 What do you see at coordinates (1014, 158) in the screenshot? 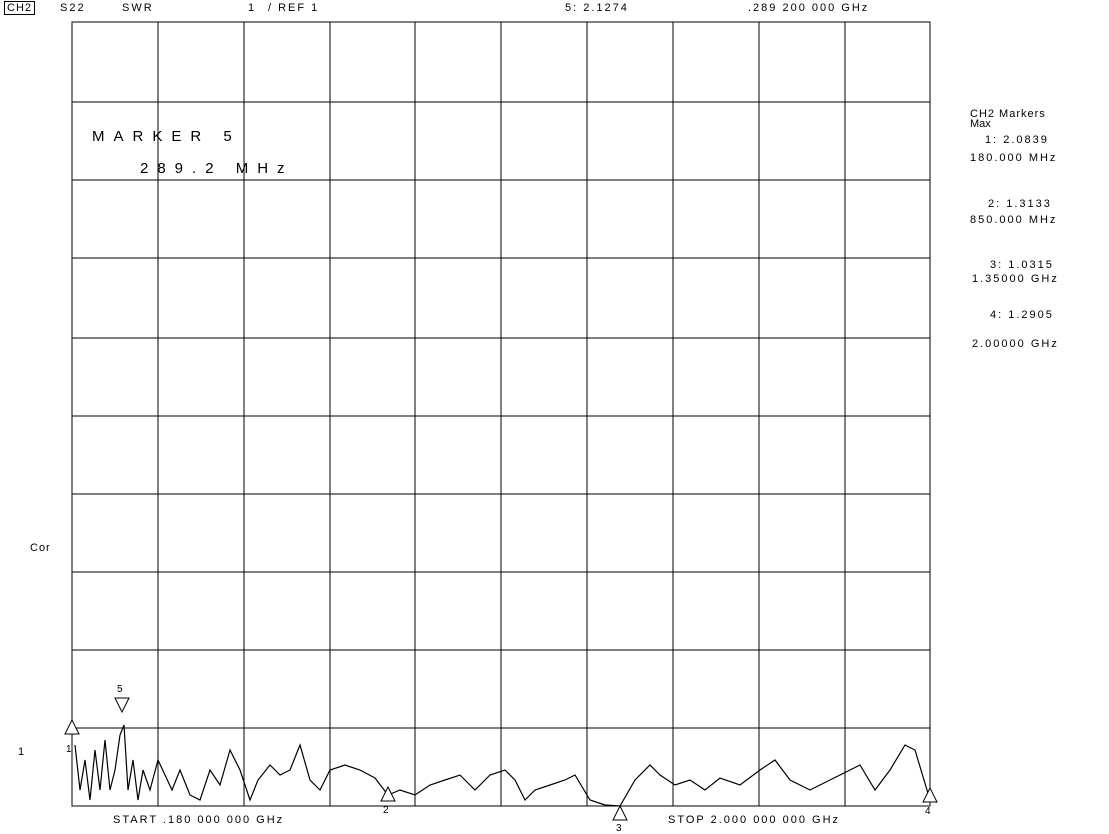
I see `marker-freq: 180.000 MHz` at bounding box center [1014, 158].